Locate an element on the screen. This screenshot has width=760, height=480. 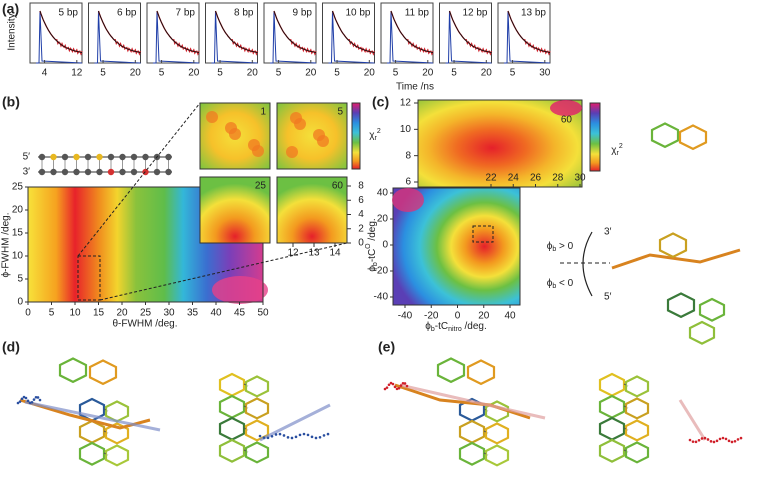
panel-label: (d) is located at coordinates (11, 347).